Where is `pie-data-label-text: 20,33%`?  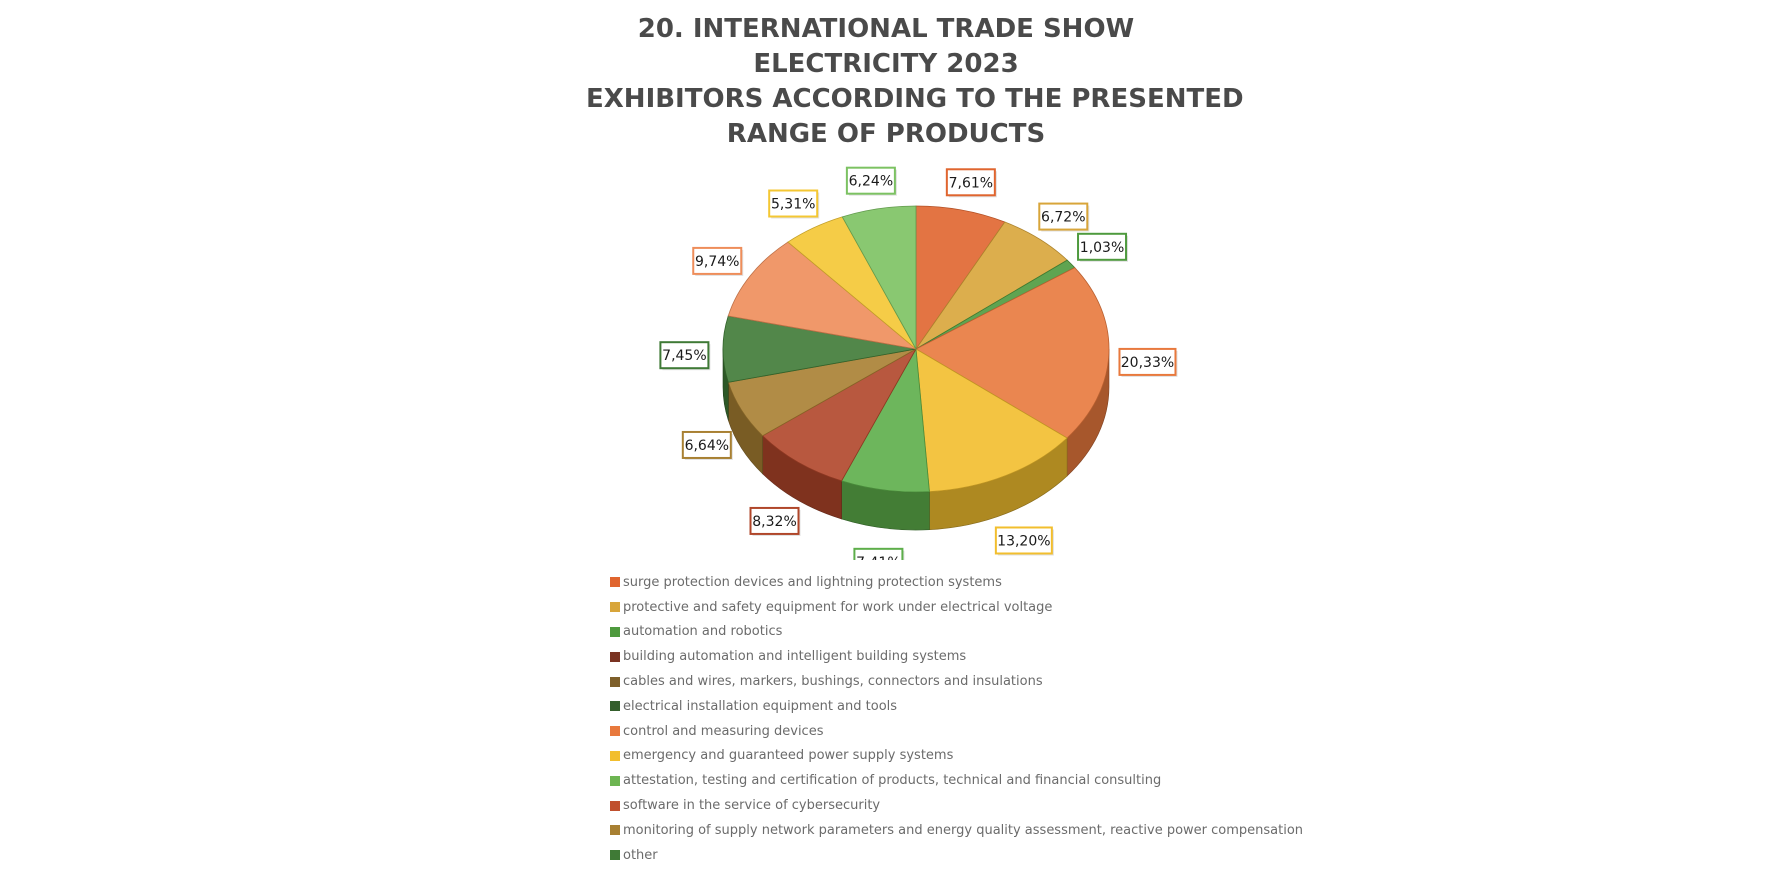
pie-data-label-text: 20,33% is located at coordinates (1147, 363).